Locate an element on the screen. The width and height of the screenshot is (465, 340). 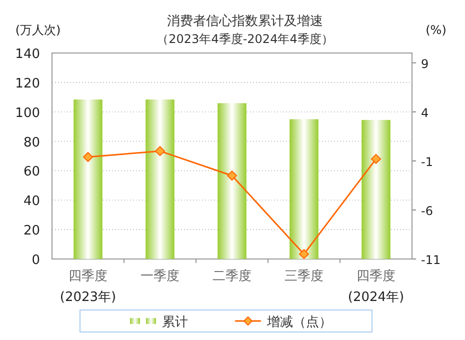
legend-label: 累计 is located at coordinates (175, 322).